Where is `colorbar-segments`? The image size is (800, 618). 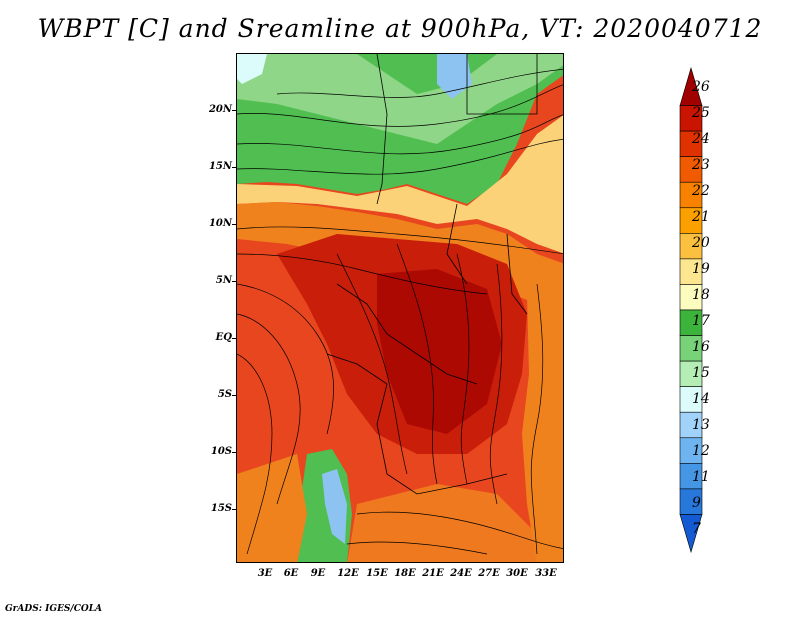
colorbar-segments is located at coordinates (691, 310).